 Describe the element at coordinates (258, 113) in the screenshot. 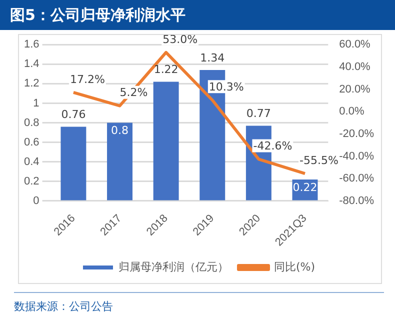

I see `data-label: 0.77` at that location.